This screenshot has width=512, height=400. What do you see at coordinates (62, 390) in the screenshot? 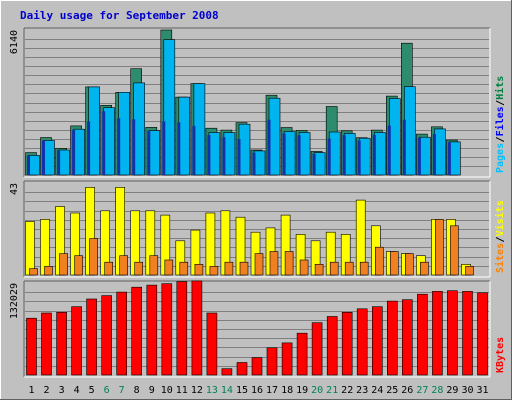
I see `x-tick-label: 3` at bounding box center [62, 390].